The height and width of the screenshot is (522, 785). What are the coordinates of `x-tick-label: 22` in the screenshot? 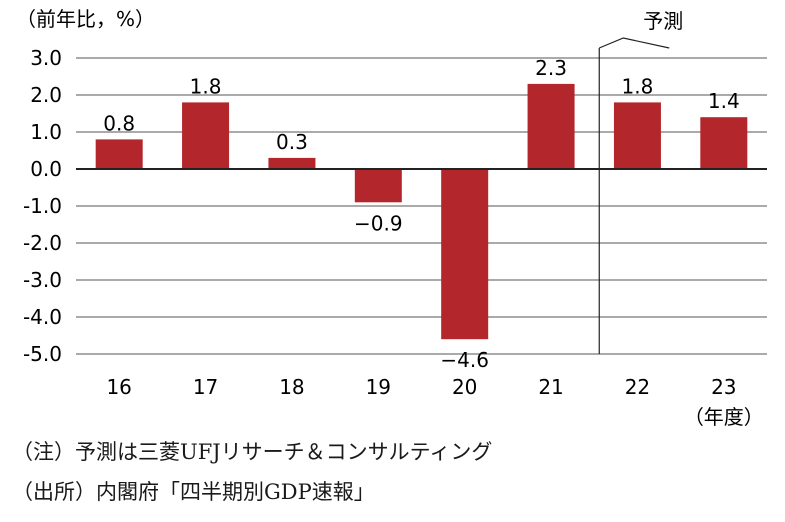 It's located at (637, 387).